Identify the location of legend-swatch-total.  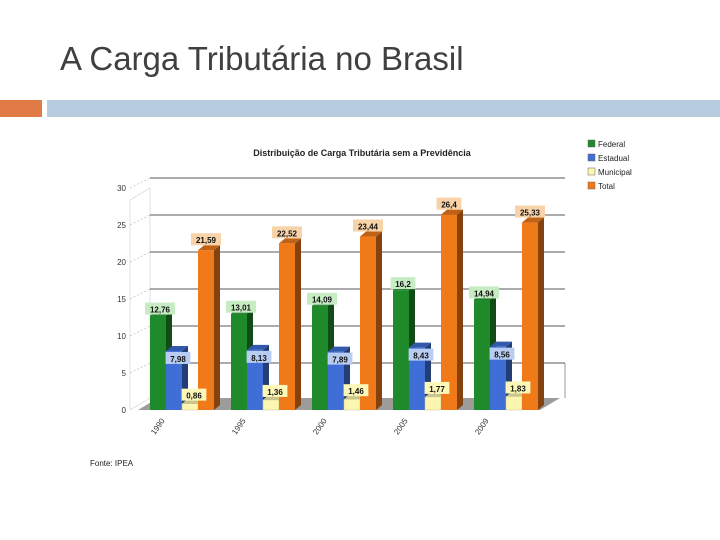
(591, 185).